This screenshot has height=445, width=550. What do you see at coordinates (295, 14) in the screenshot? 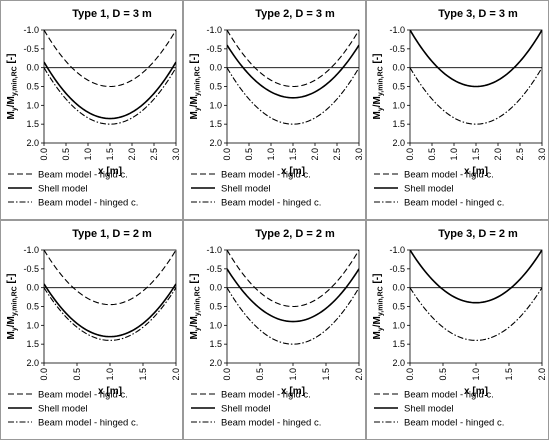
I see `chart-title: Type 2, D = 3 m` at bounding box center [295, 14].